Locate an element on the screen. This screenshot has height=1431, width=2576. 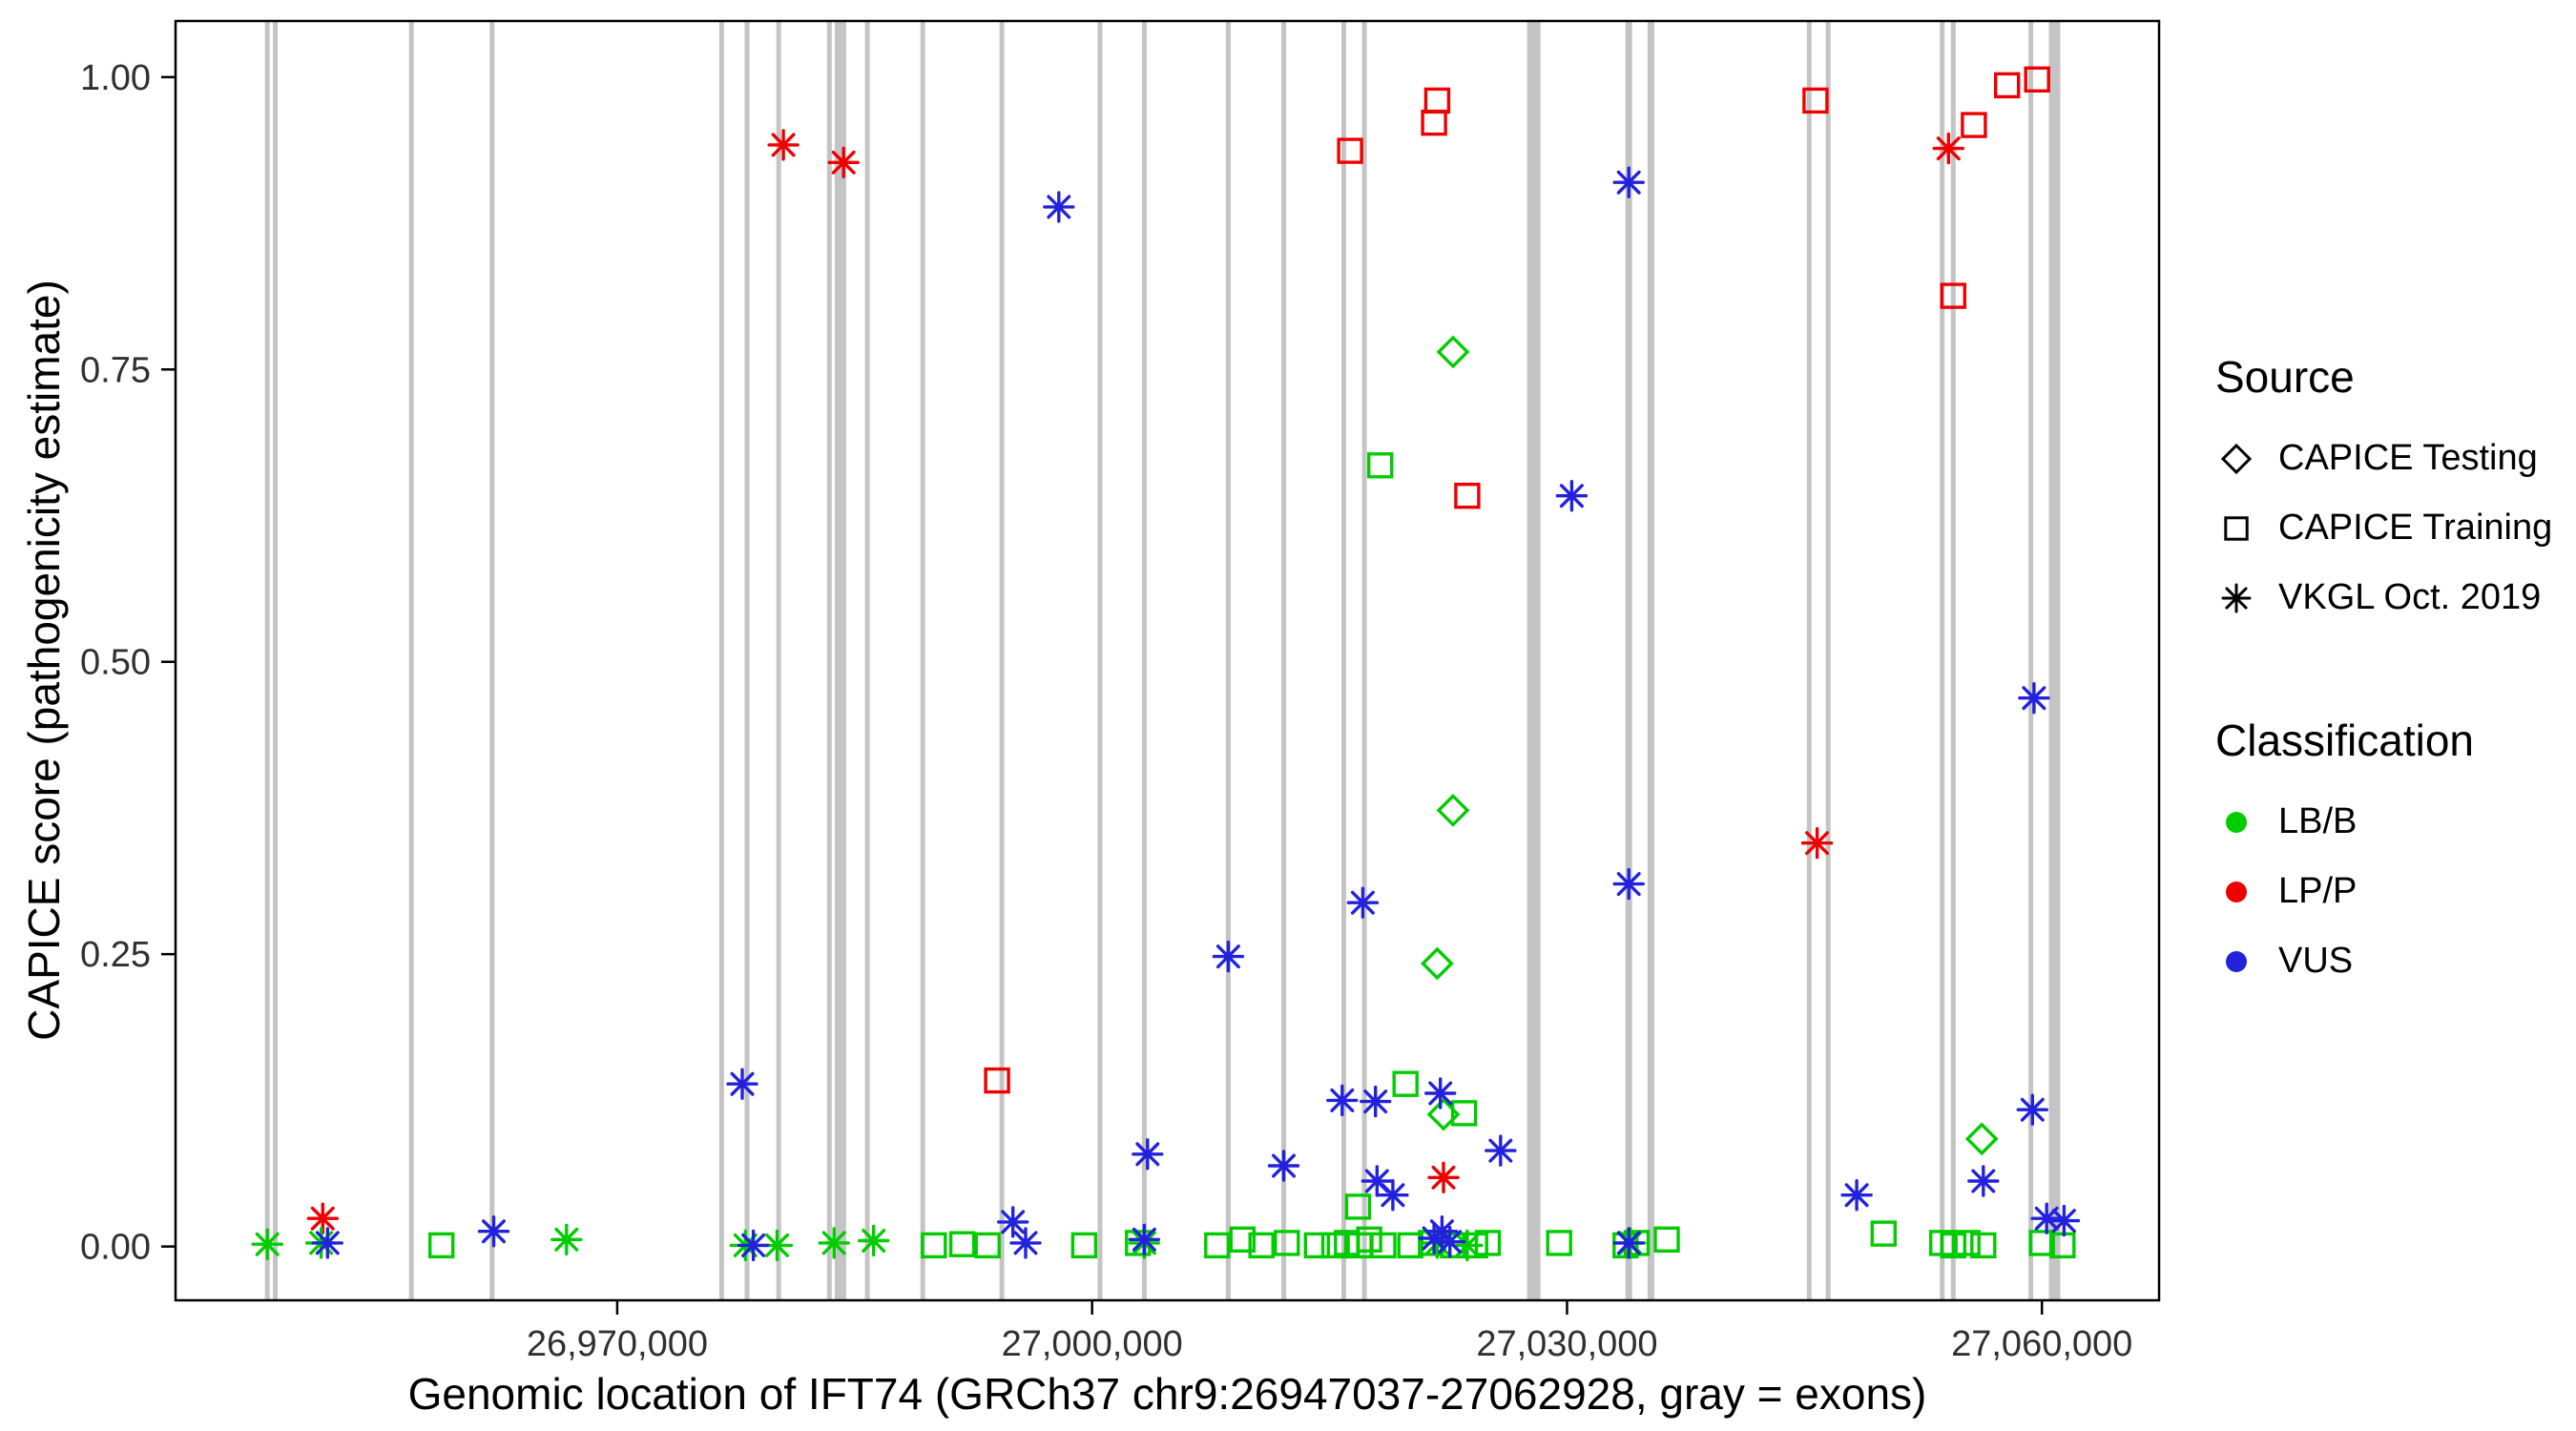
blue-dot-icon is located at coordinates (2236, 961).